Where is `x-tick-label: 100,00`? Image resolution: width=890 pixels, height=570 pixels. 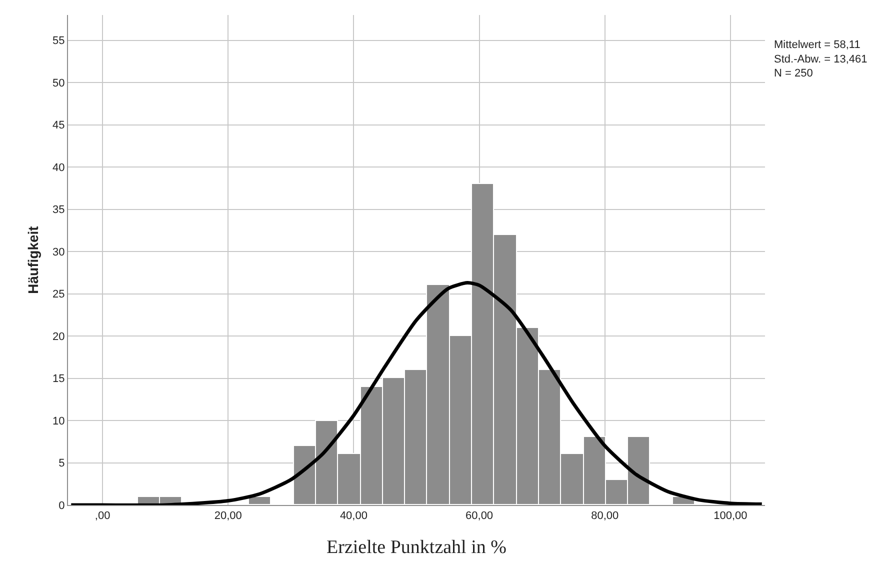
x-tick-label: 100,00 is located at coordinates (731, 516).